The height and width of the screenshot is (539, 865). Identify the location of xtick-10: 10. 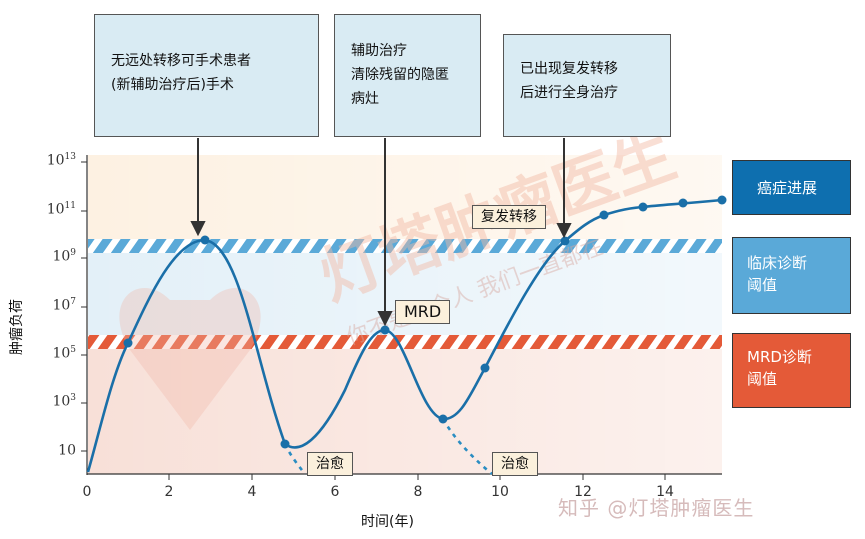
(500, 492).